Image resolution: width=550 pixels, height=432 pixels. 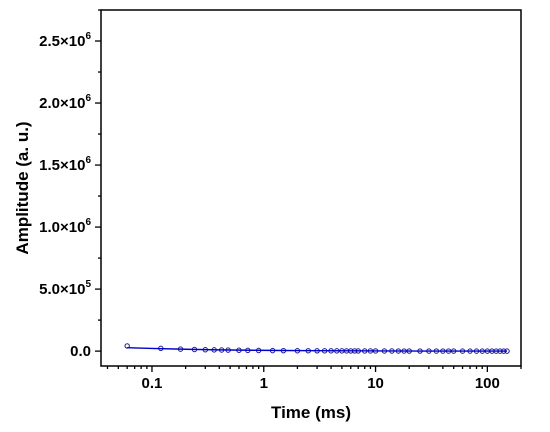 What do you see at coordinates (65, 226) in the screenshot?
I see `y-tick-label: 1.0×10⁶` at bounding box center [65, 226].